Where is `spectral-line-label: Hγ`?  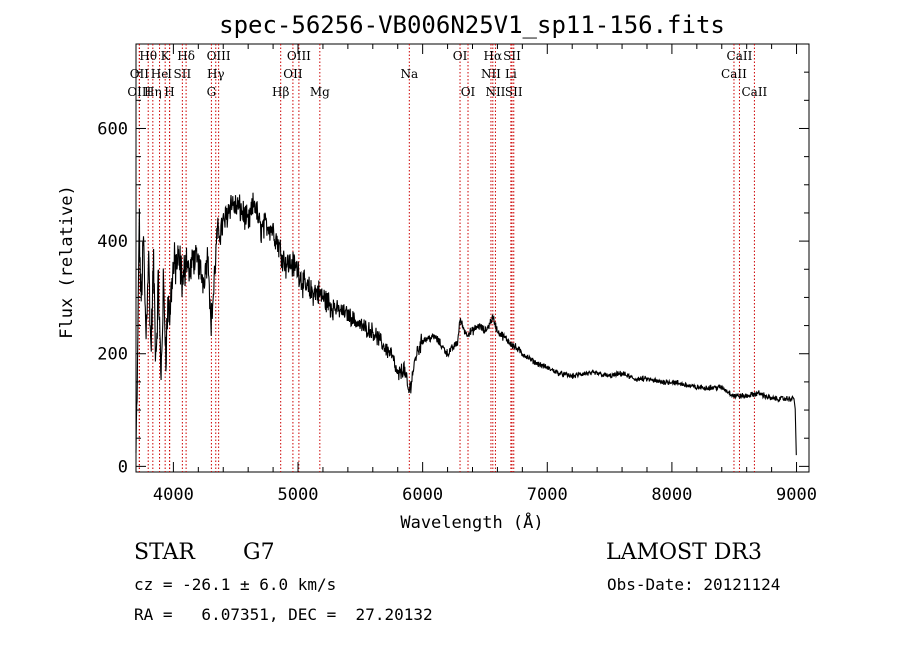 spectral-line-label: Hγ is located at coordinates (216, 74).